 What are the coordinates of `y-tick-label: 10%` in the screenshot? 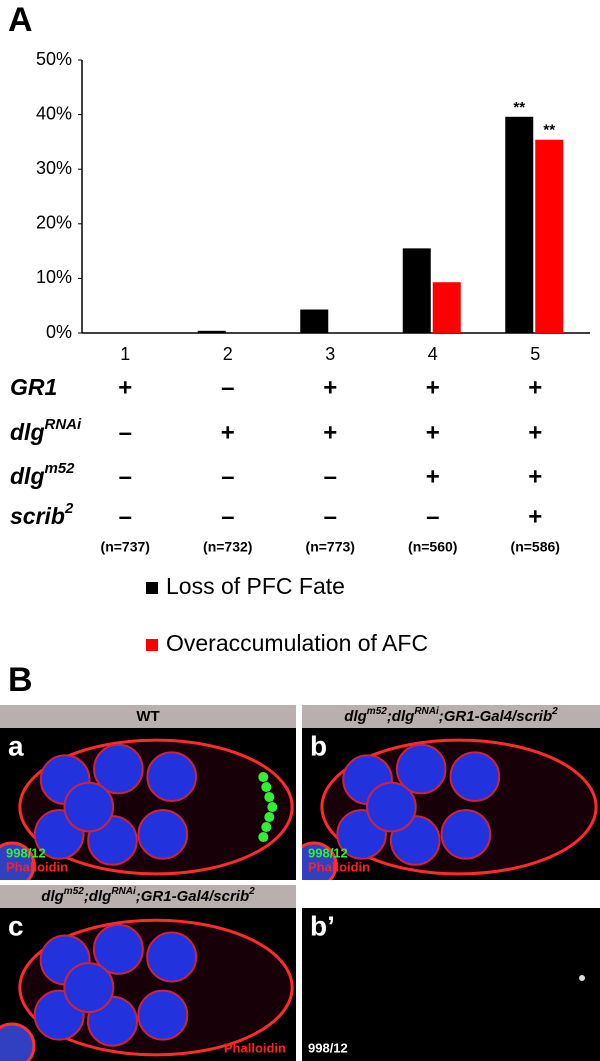 It's located at (54, 277).